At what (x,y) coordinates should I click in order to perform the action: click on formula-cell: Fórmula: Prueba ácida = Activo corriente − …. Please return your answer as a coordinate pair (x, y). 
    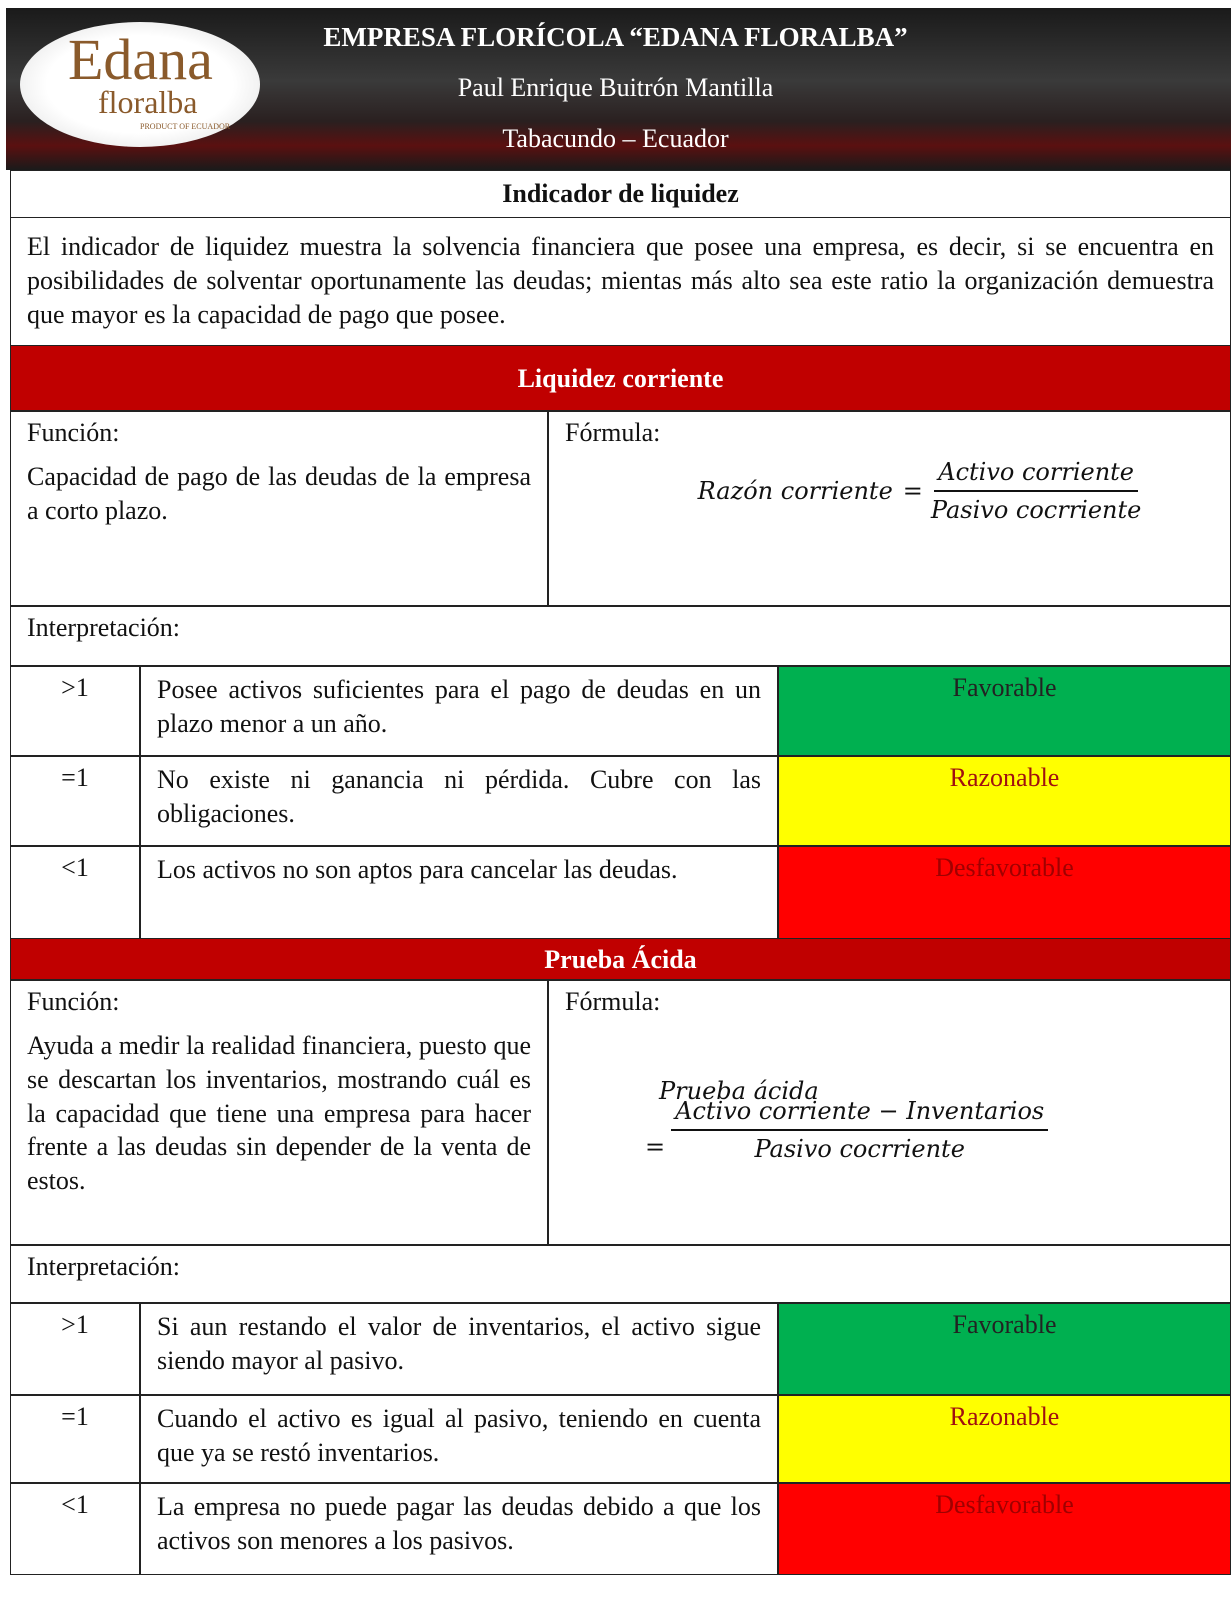
    Looking at the image, I should click on (889, 1112).